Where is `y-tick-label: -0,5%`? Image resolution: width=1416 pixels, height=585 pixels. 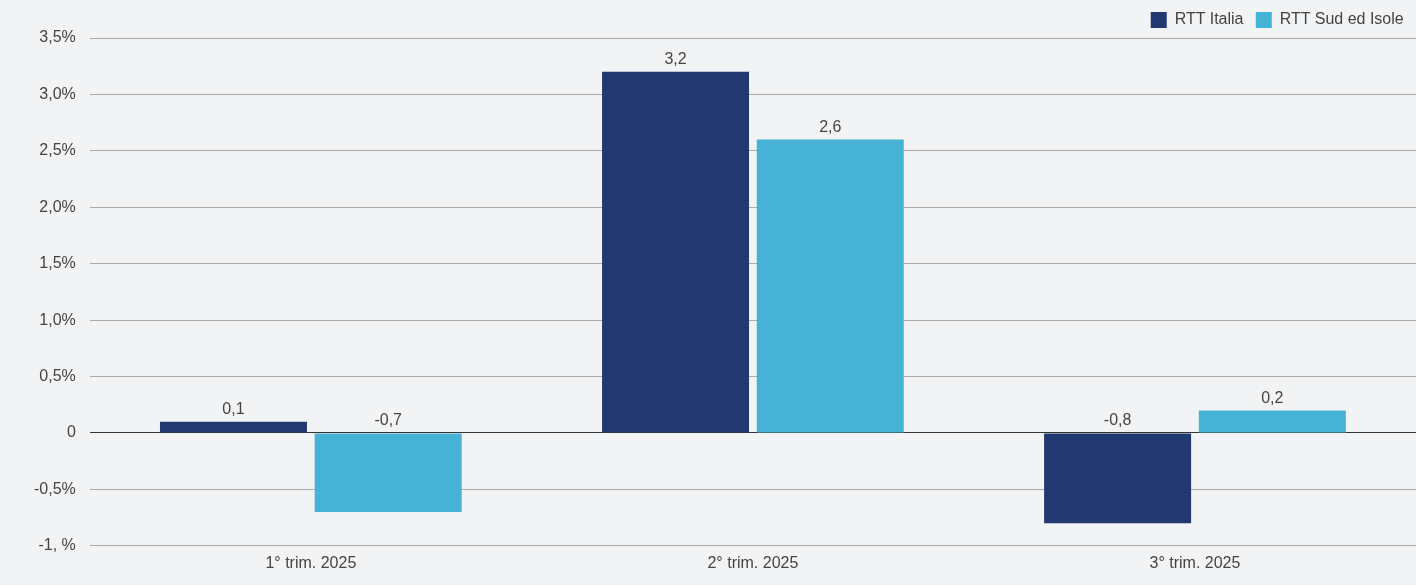 y-tick-label: -0,5% is located at coordinates (55, 488).